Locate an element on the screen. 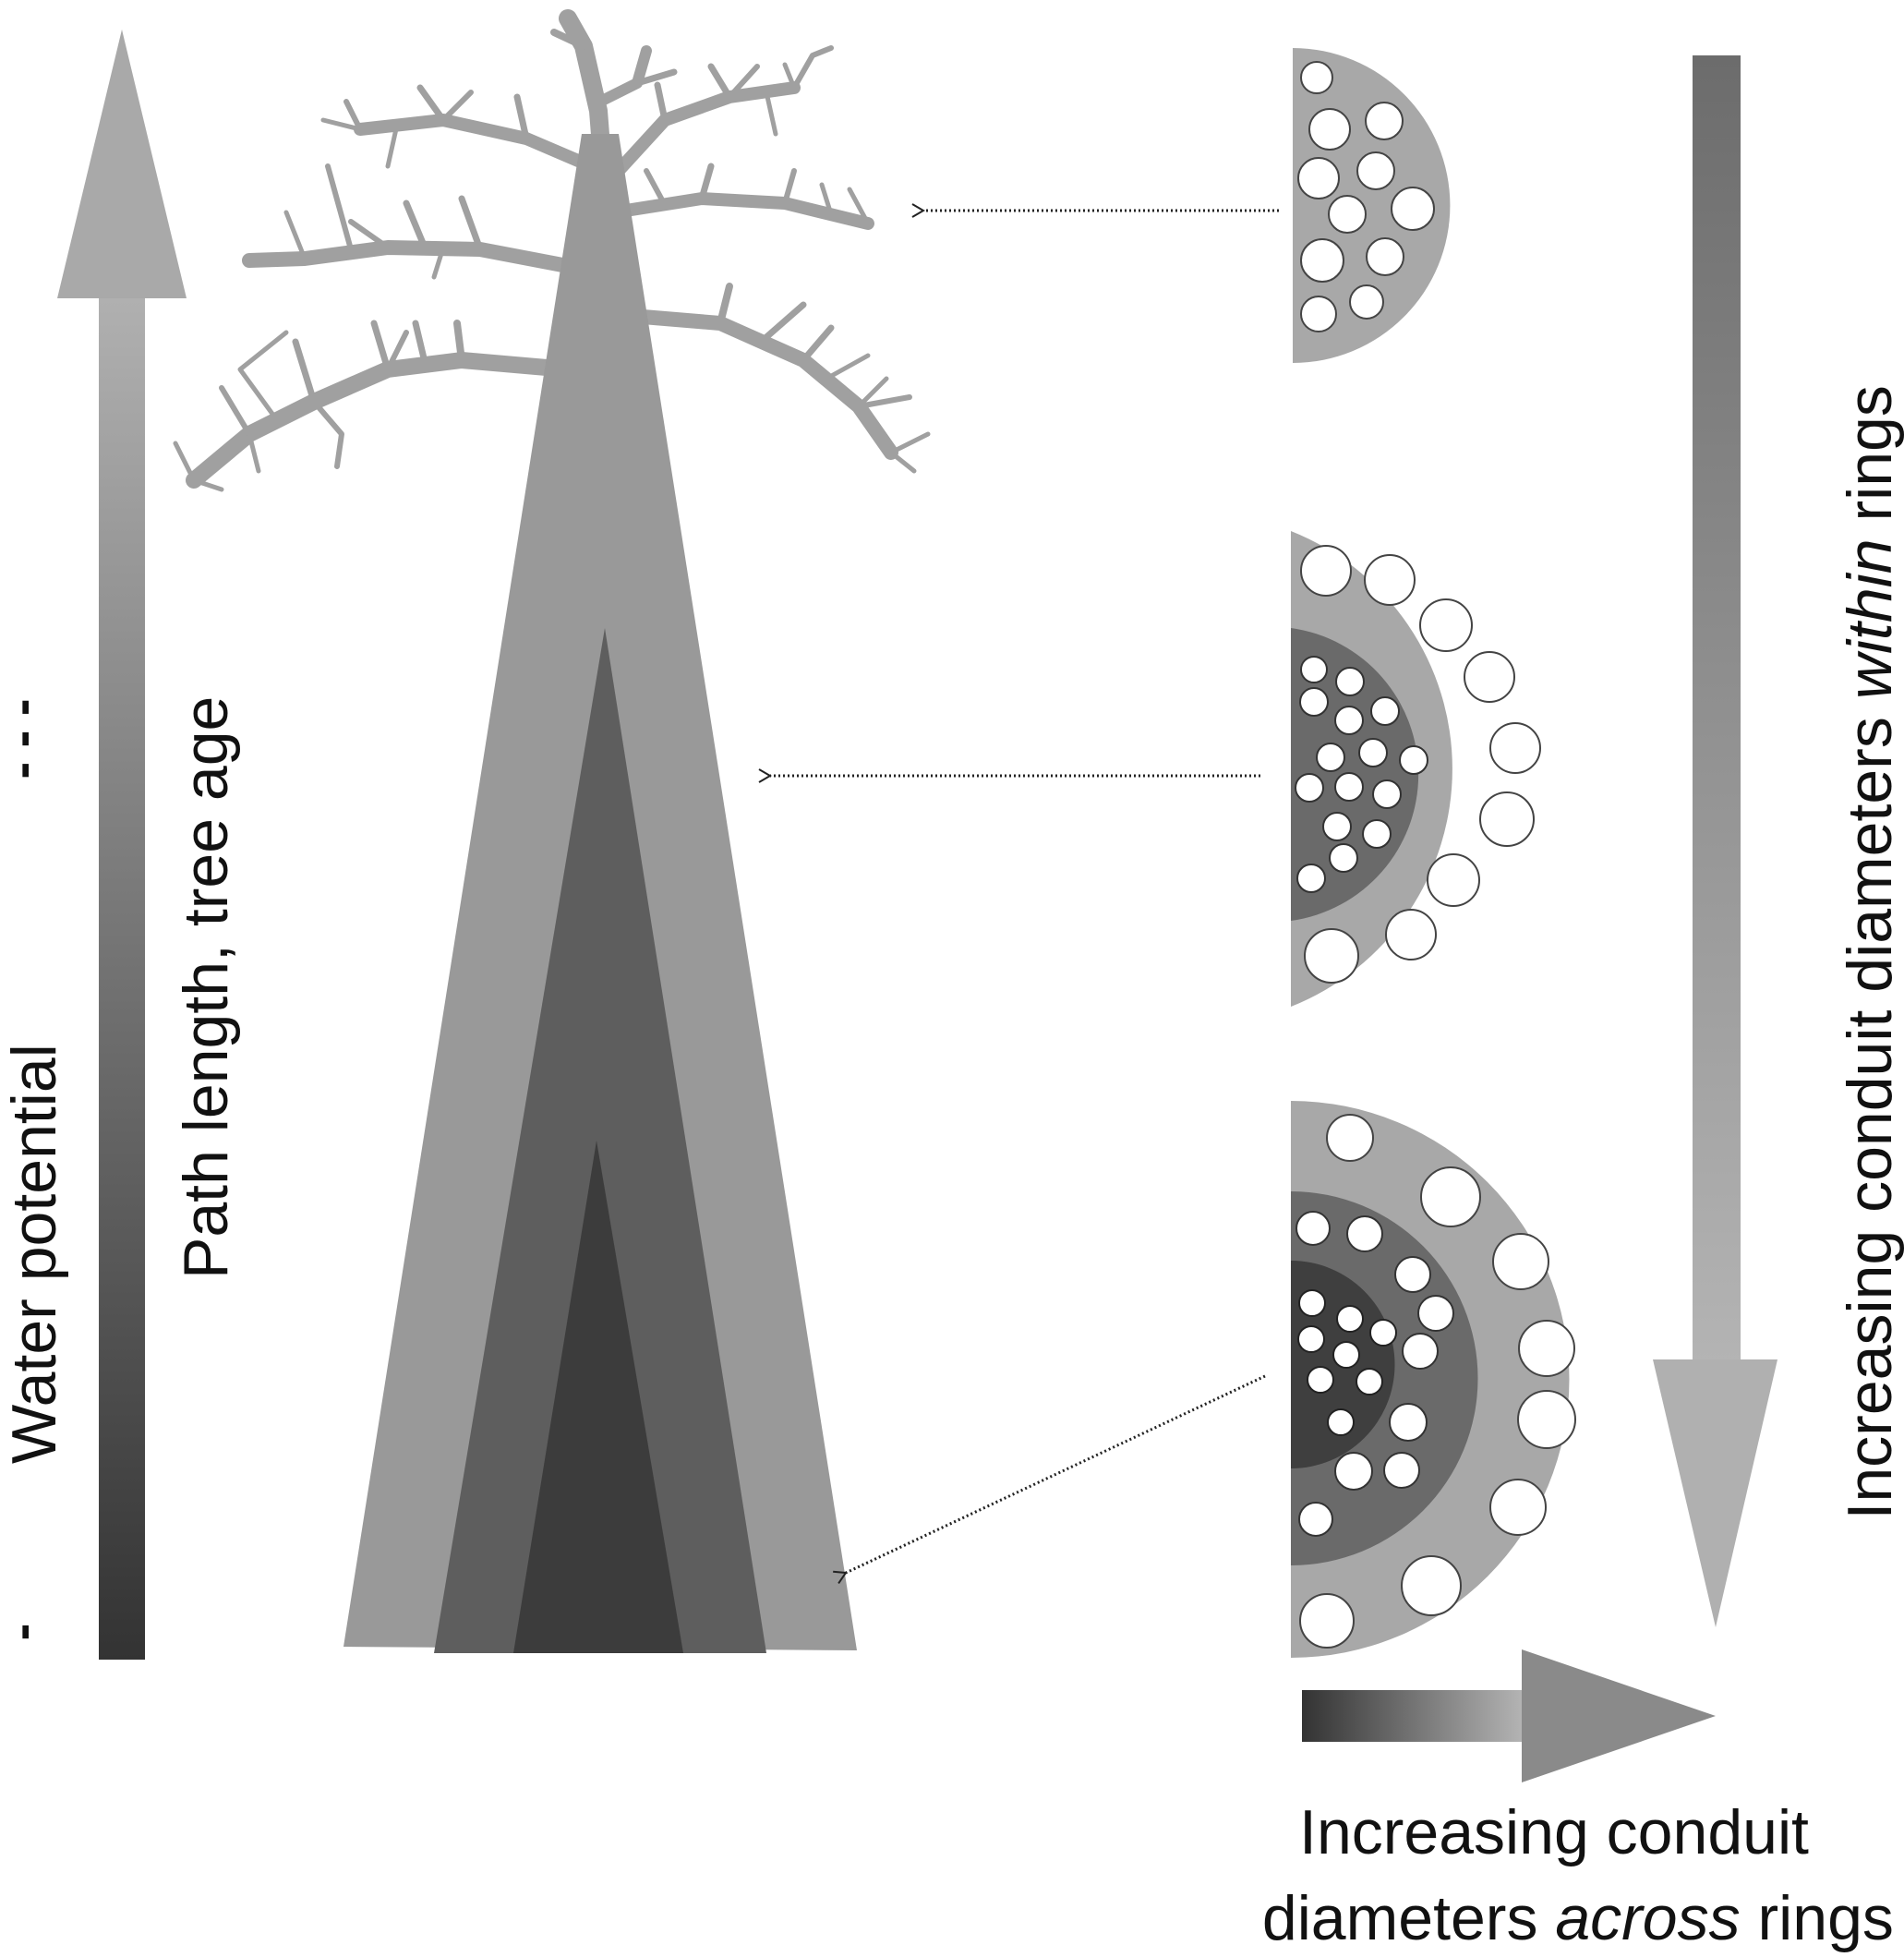 The width and height of the screenshot is (1904, 1957). cross-section-base is located at coordinates (1433, 1379).